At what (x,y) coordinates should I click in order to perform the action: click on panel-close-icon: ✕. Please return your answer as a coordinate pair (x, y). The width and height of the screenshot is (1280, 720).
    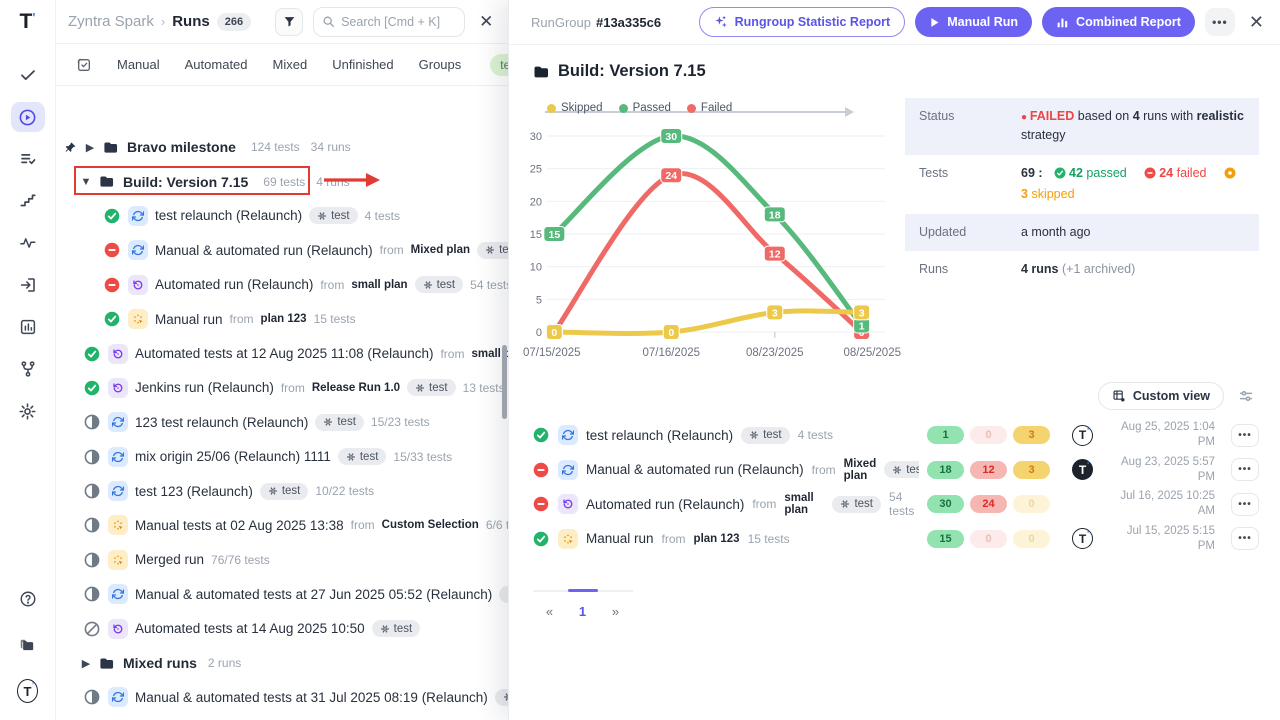
    Looking at the image, I should click on (486, 21).